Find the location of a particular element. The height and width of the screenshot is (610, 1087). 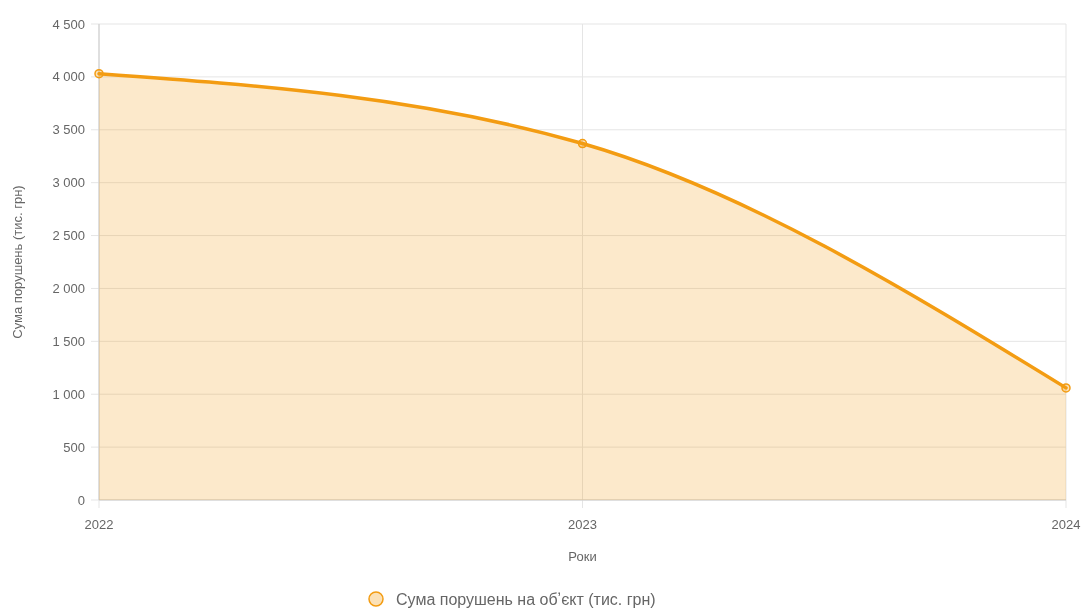

y-tick-label: 1 500 is located at coordinates (68, 341).